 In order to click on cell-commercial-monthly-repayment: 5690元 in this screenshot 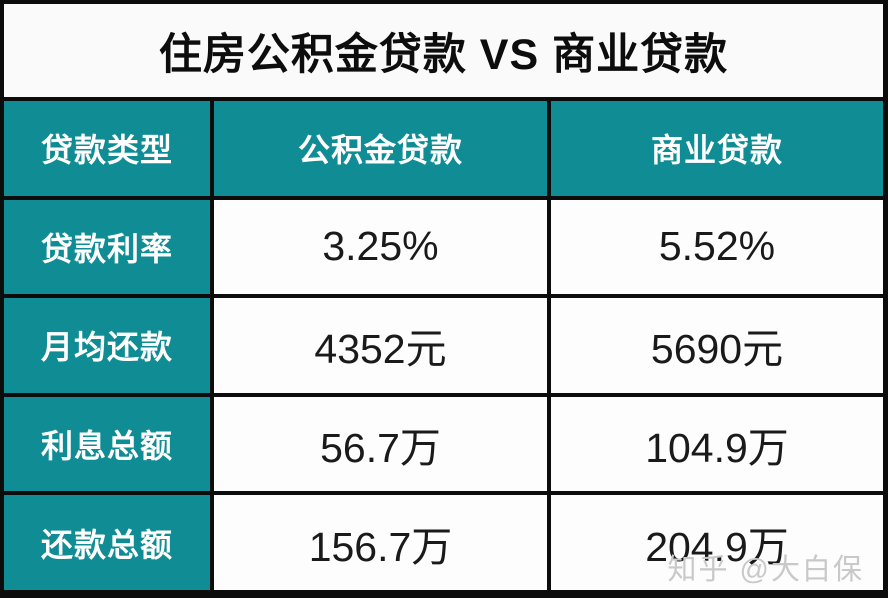, I will do `click(717, 345)`.